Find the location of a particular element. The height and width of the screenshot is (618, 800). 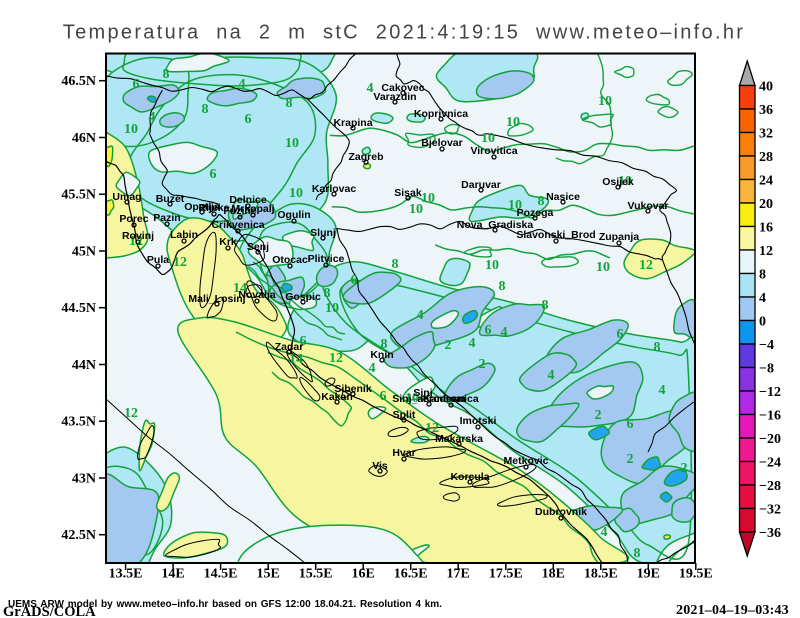

svg-text: 17.5E is located at coordinates (506, 574).